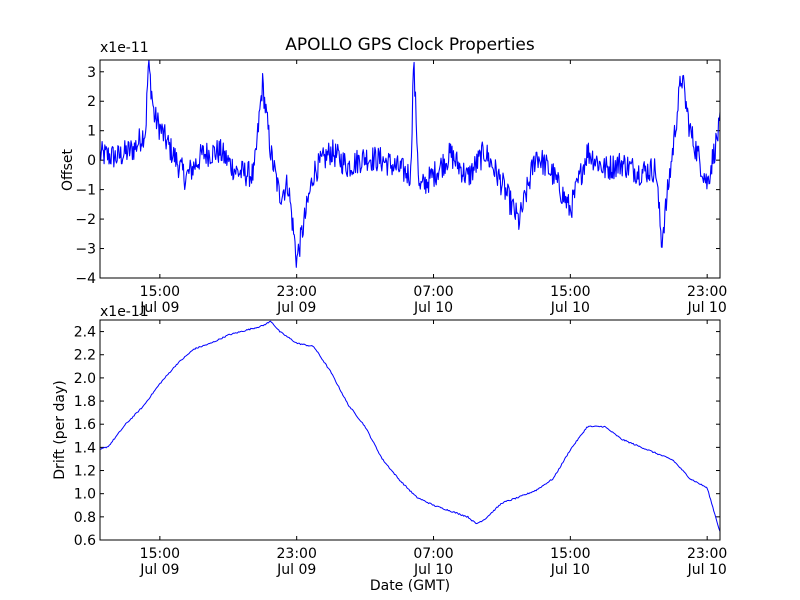  Describe the element at coordinates (85, 379) in the screenshot. I see `drift-y-tick-label: 2.0` at that location.